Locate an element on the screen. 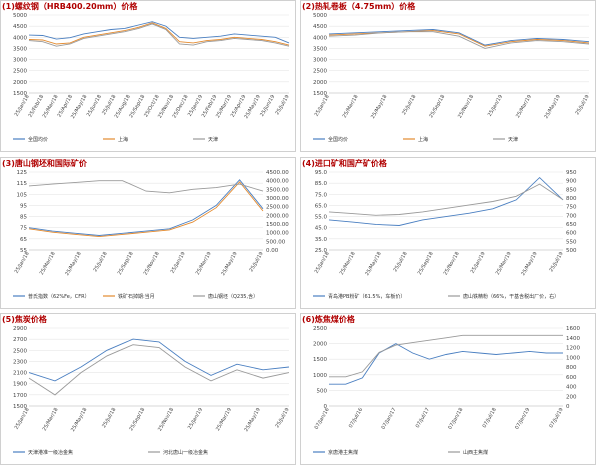  y-right-tick-label: 1200 is located at coordinates (573, 349).